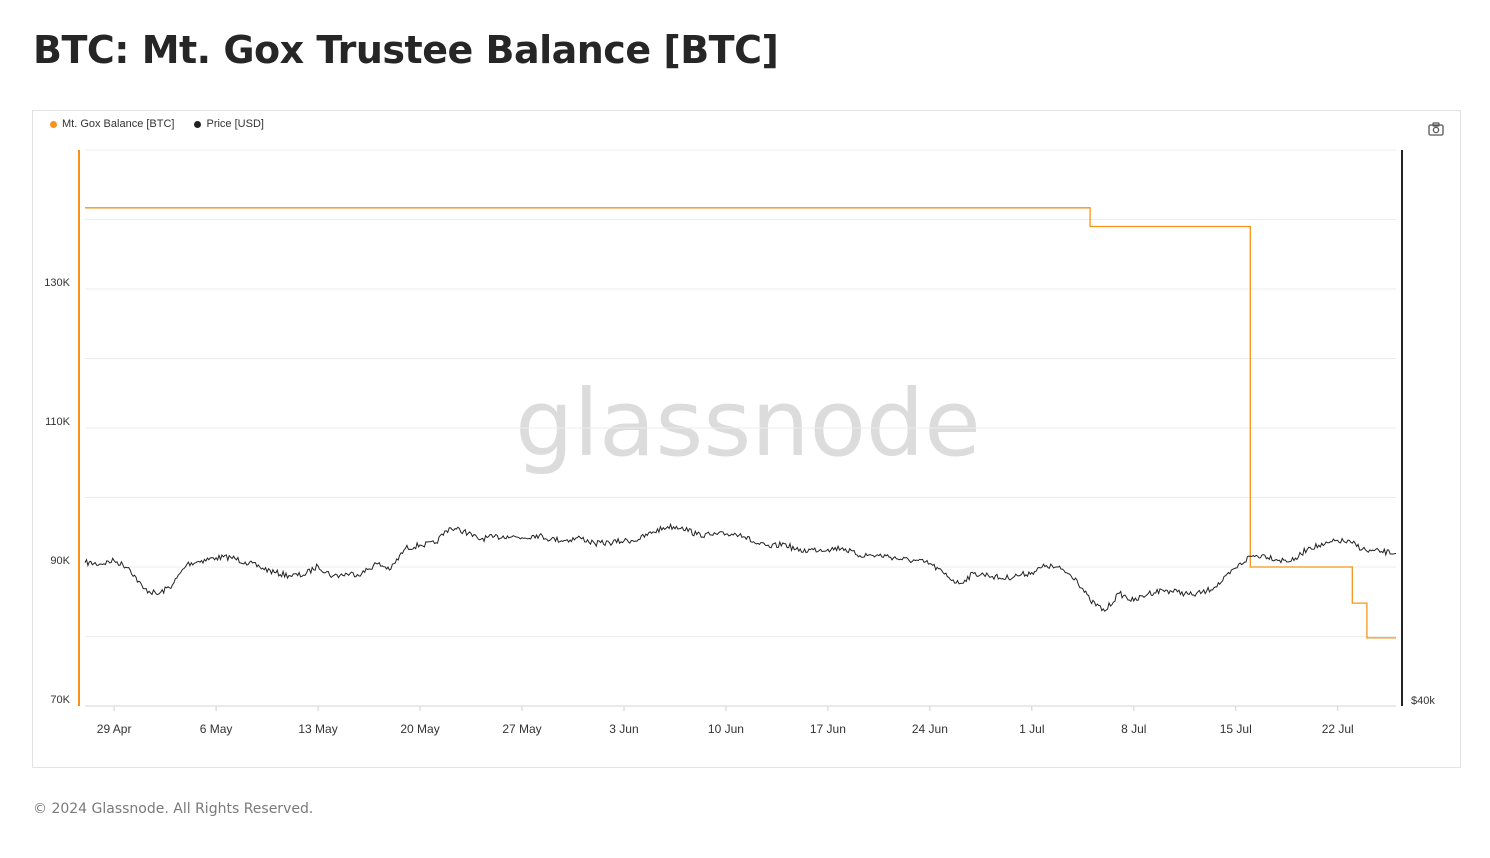 The width and height of the screenshot is (1490, 858). I want to click on x-tick-label: 3 Jun, so click(623, 729).